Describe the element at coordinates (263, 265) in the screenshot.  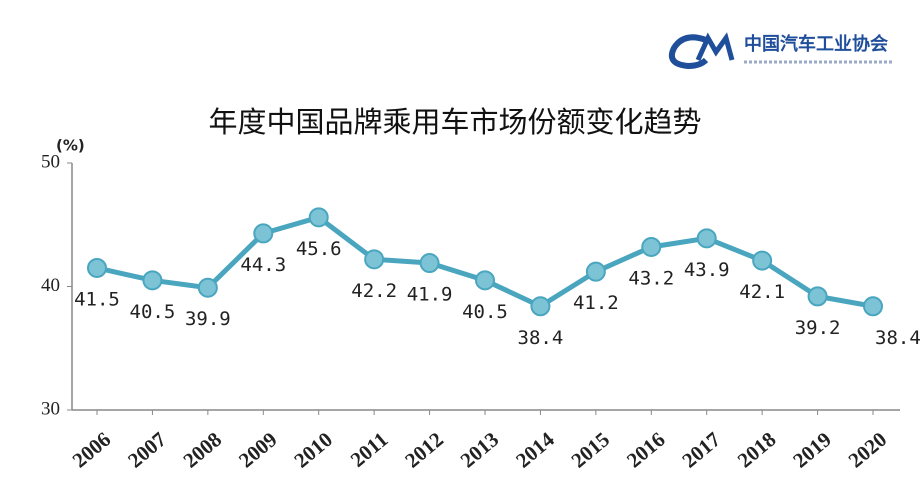
I see `data-label: 44.3` at that location.